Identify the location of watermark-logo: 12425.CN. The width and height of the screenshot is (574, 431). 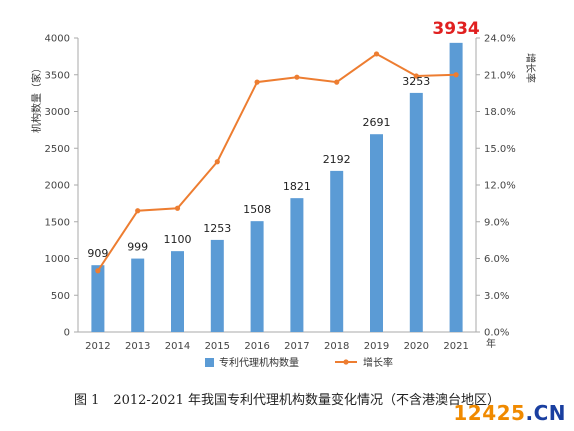
(509, 413).